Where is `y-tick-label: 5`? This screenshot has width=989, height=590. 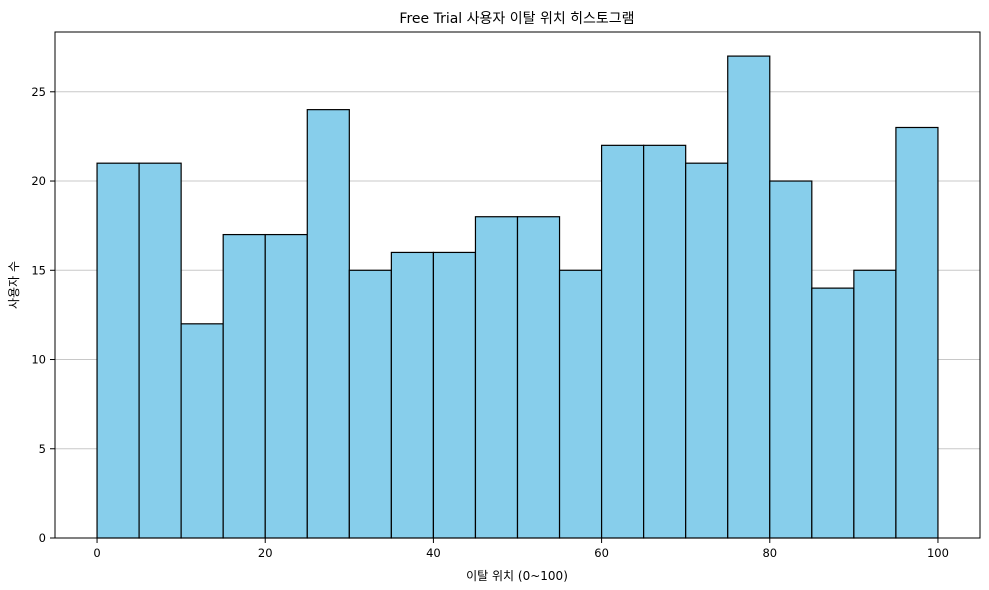
y-tick-label: 5 is located at coordinates (42, 449).